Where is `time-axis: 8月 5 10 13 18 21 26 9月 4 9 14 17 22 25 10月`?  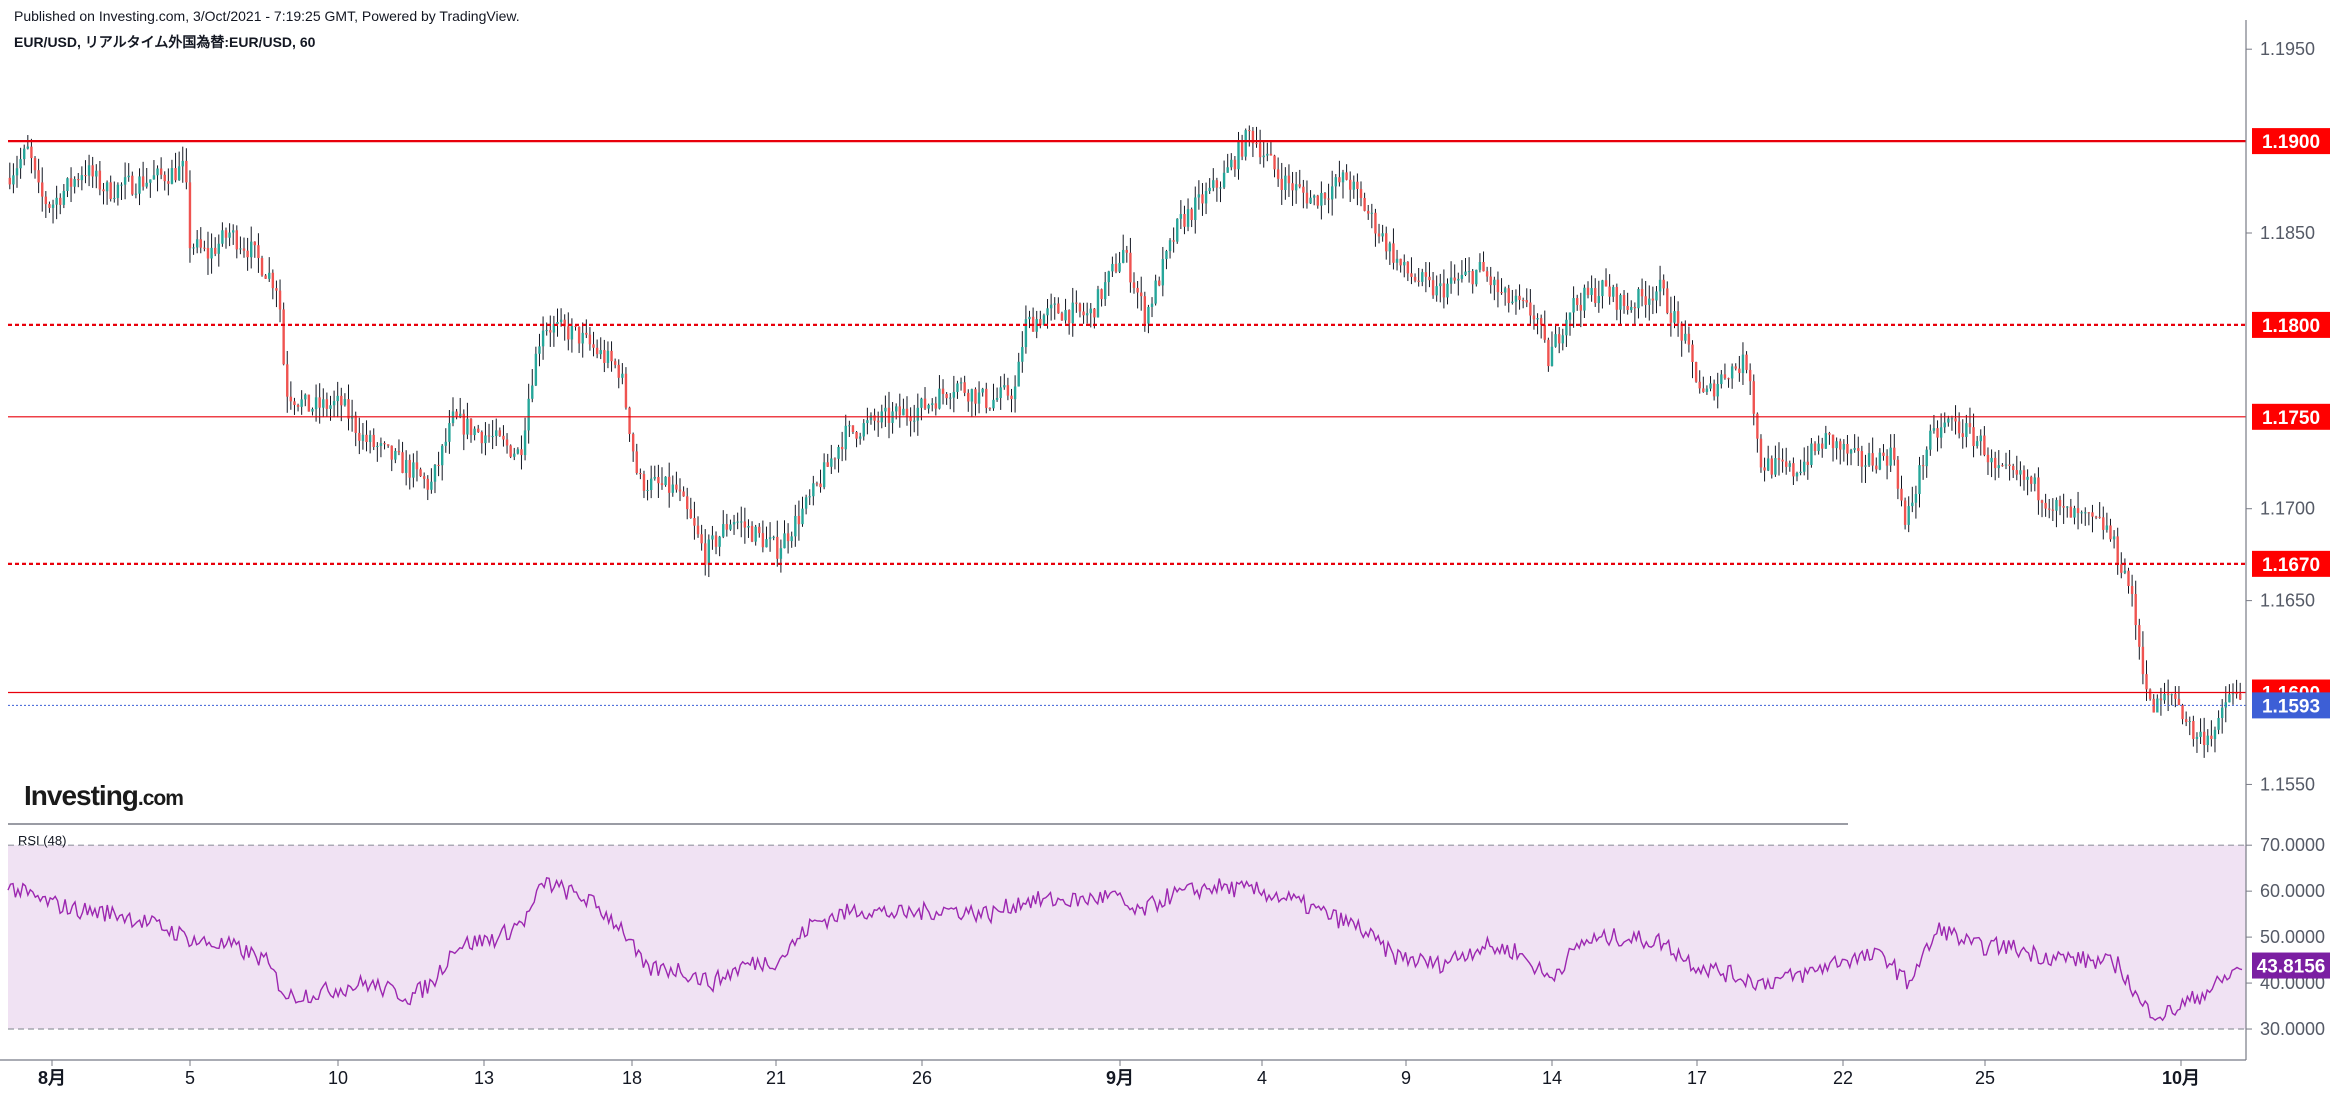
time-axis: 8月 5 10 13 18 21 26 9月 4 9 14 17 22 25 10月 is located at coordinates (1123, 1073).